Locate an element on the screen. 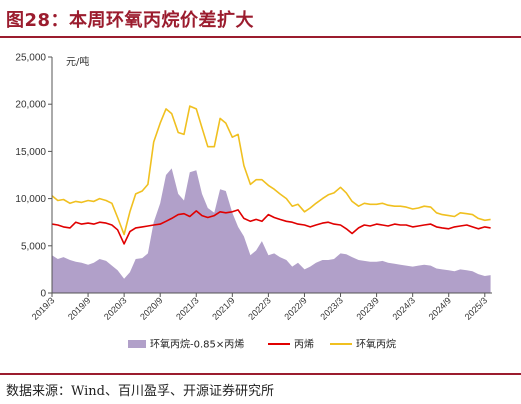 Image resolution: width=521 pixels, height=404 pixels. x-tick-label: 2021/3 is located at coordinates (187, 308).